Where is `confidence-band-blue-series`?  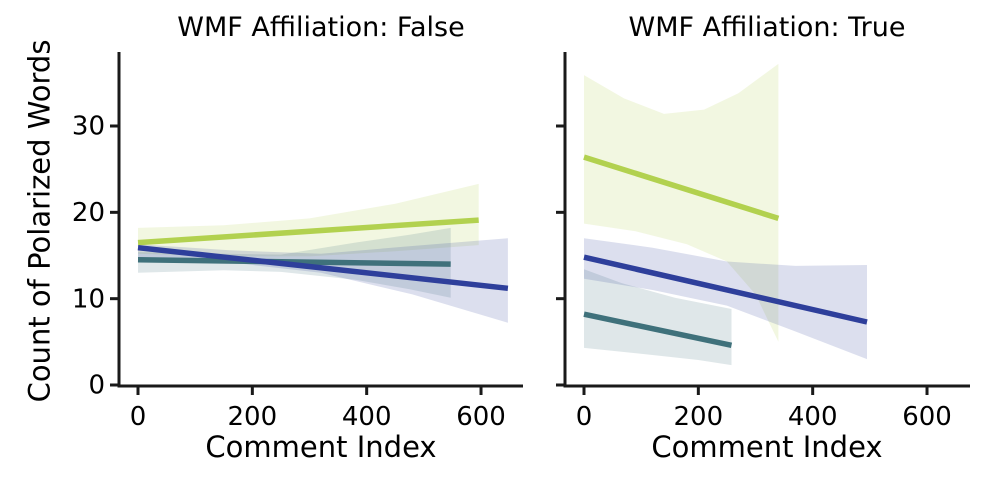 confidence-band-blue-series is located at coordinates (725, 299).